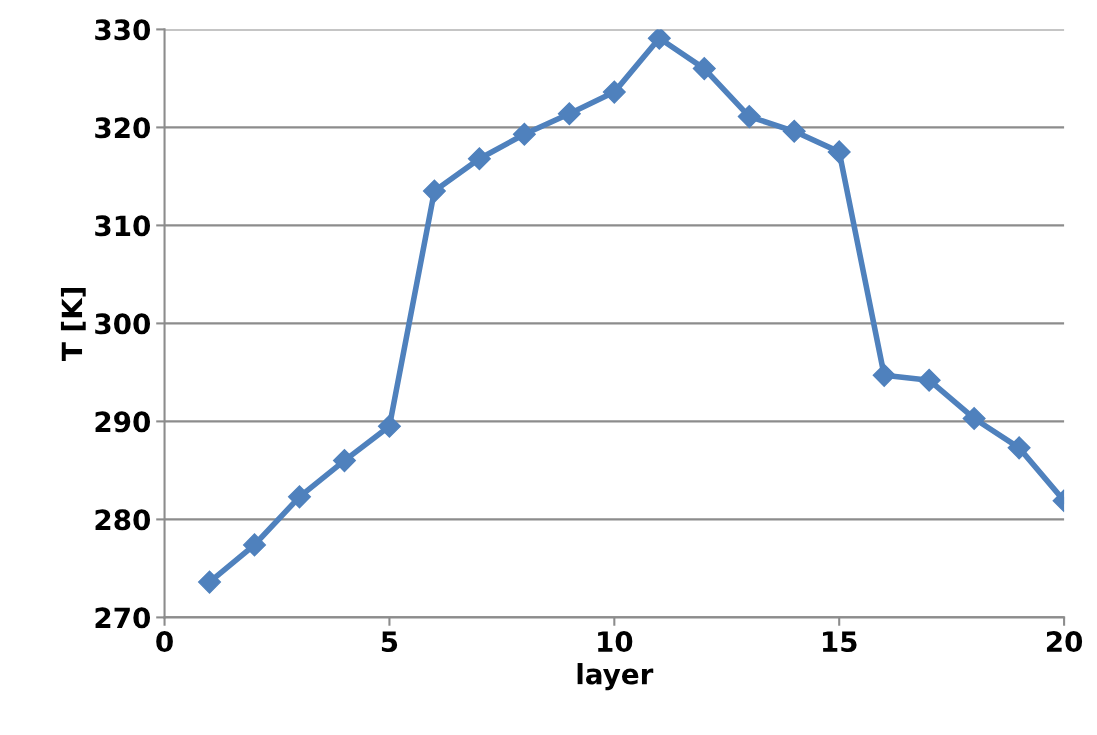  Describe the element at coordinates (123, 324) in the screenshot. I see `y-tick-label: 300` at that location.